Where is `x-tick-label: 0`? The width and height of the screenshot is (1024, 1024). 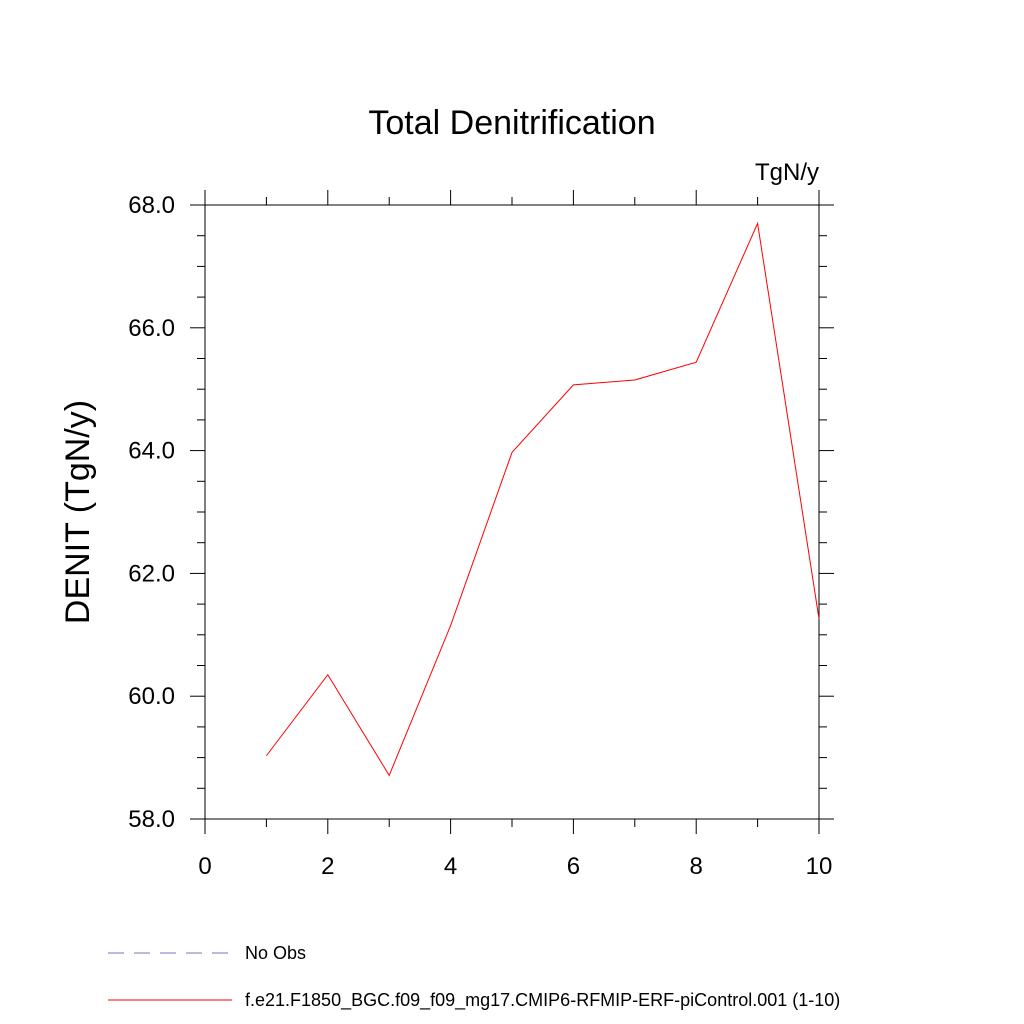 x-tick-label: 0 is located at coordinates (204, 866).